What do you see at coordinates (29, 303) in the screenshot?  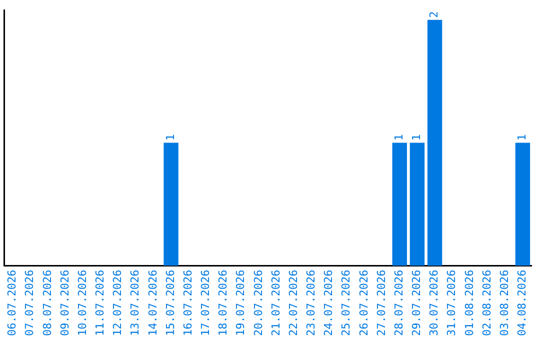 I see `x-tick-label: 07.07.2026` at bounding box center [29, 303].